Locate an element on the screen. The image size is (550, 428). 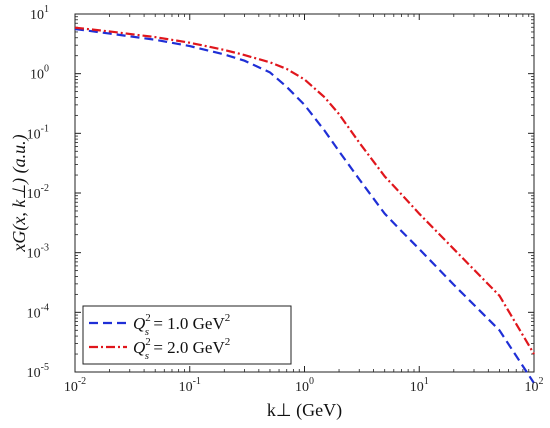
y-tick-label: 10⁻⁴ is located at coordinates (38, 311).